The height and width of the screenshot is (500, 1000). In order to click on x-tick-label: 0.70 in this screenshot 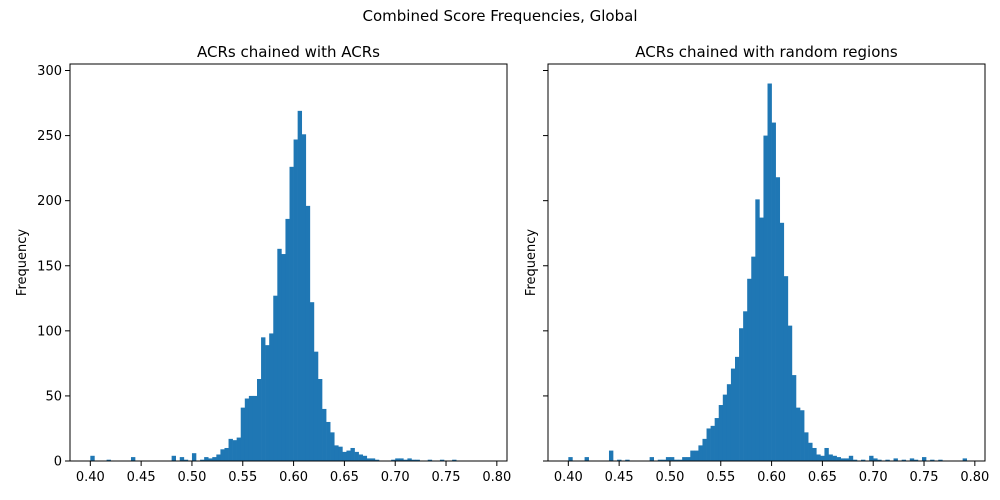, I will do `click(395, 477)`.